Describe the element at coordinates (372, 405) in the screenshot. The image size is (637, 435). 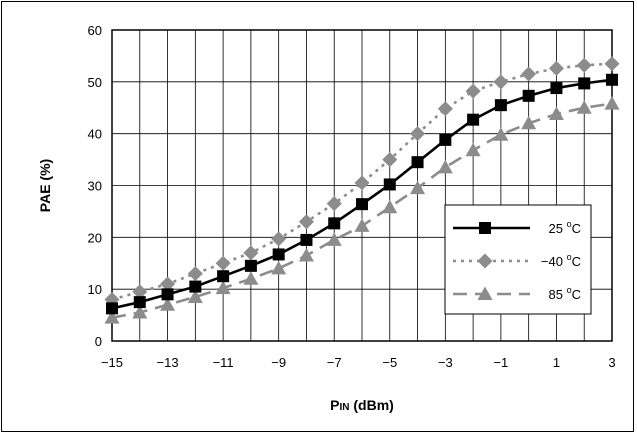
I see `x-axis-label-unit: (dBm)` at that location.